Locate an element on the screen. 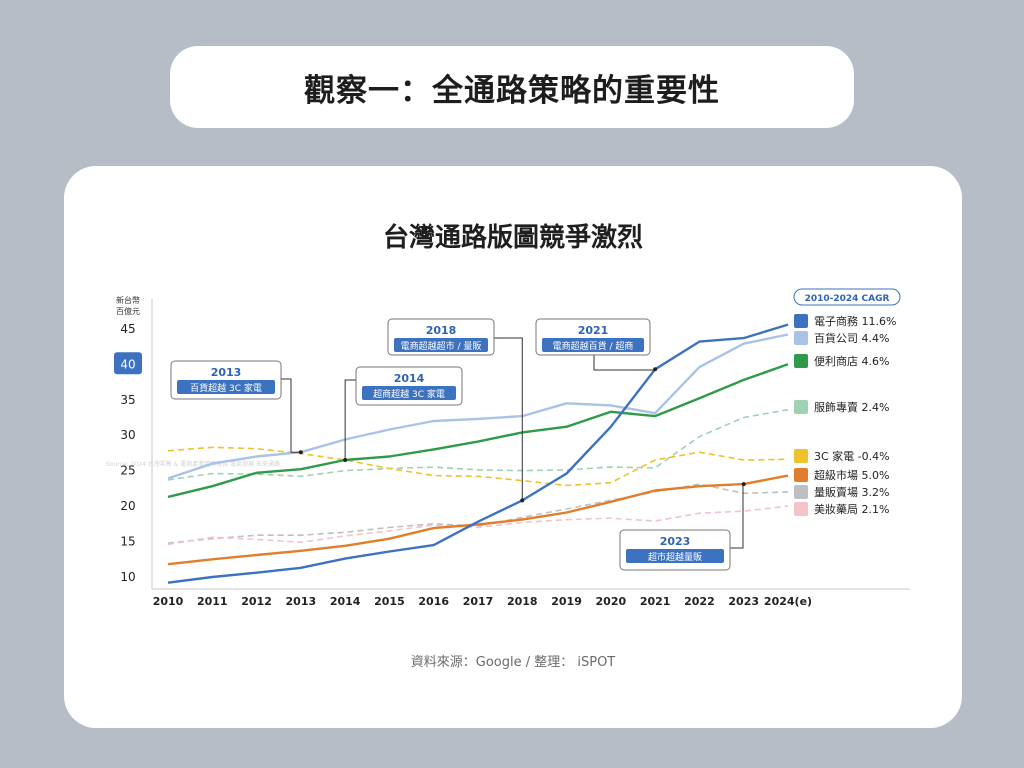 Image resolution: width=1024 pixels, height=768 pixels. y-tick-label: 15 is located at coordinates (127, 542).